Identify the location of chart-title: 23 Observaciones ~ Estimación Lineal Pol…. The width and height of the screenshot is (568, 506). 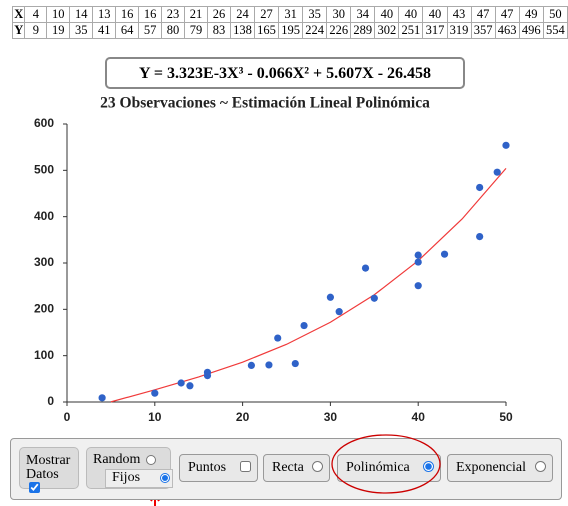
(265, 103).